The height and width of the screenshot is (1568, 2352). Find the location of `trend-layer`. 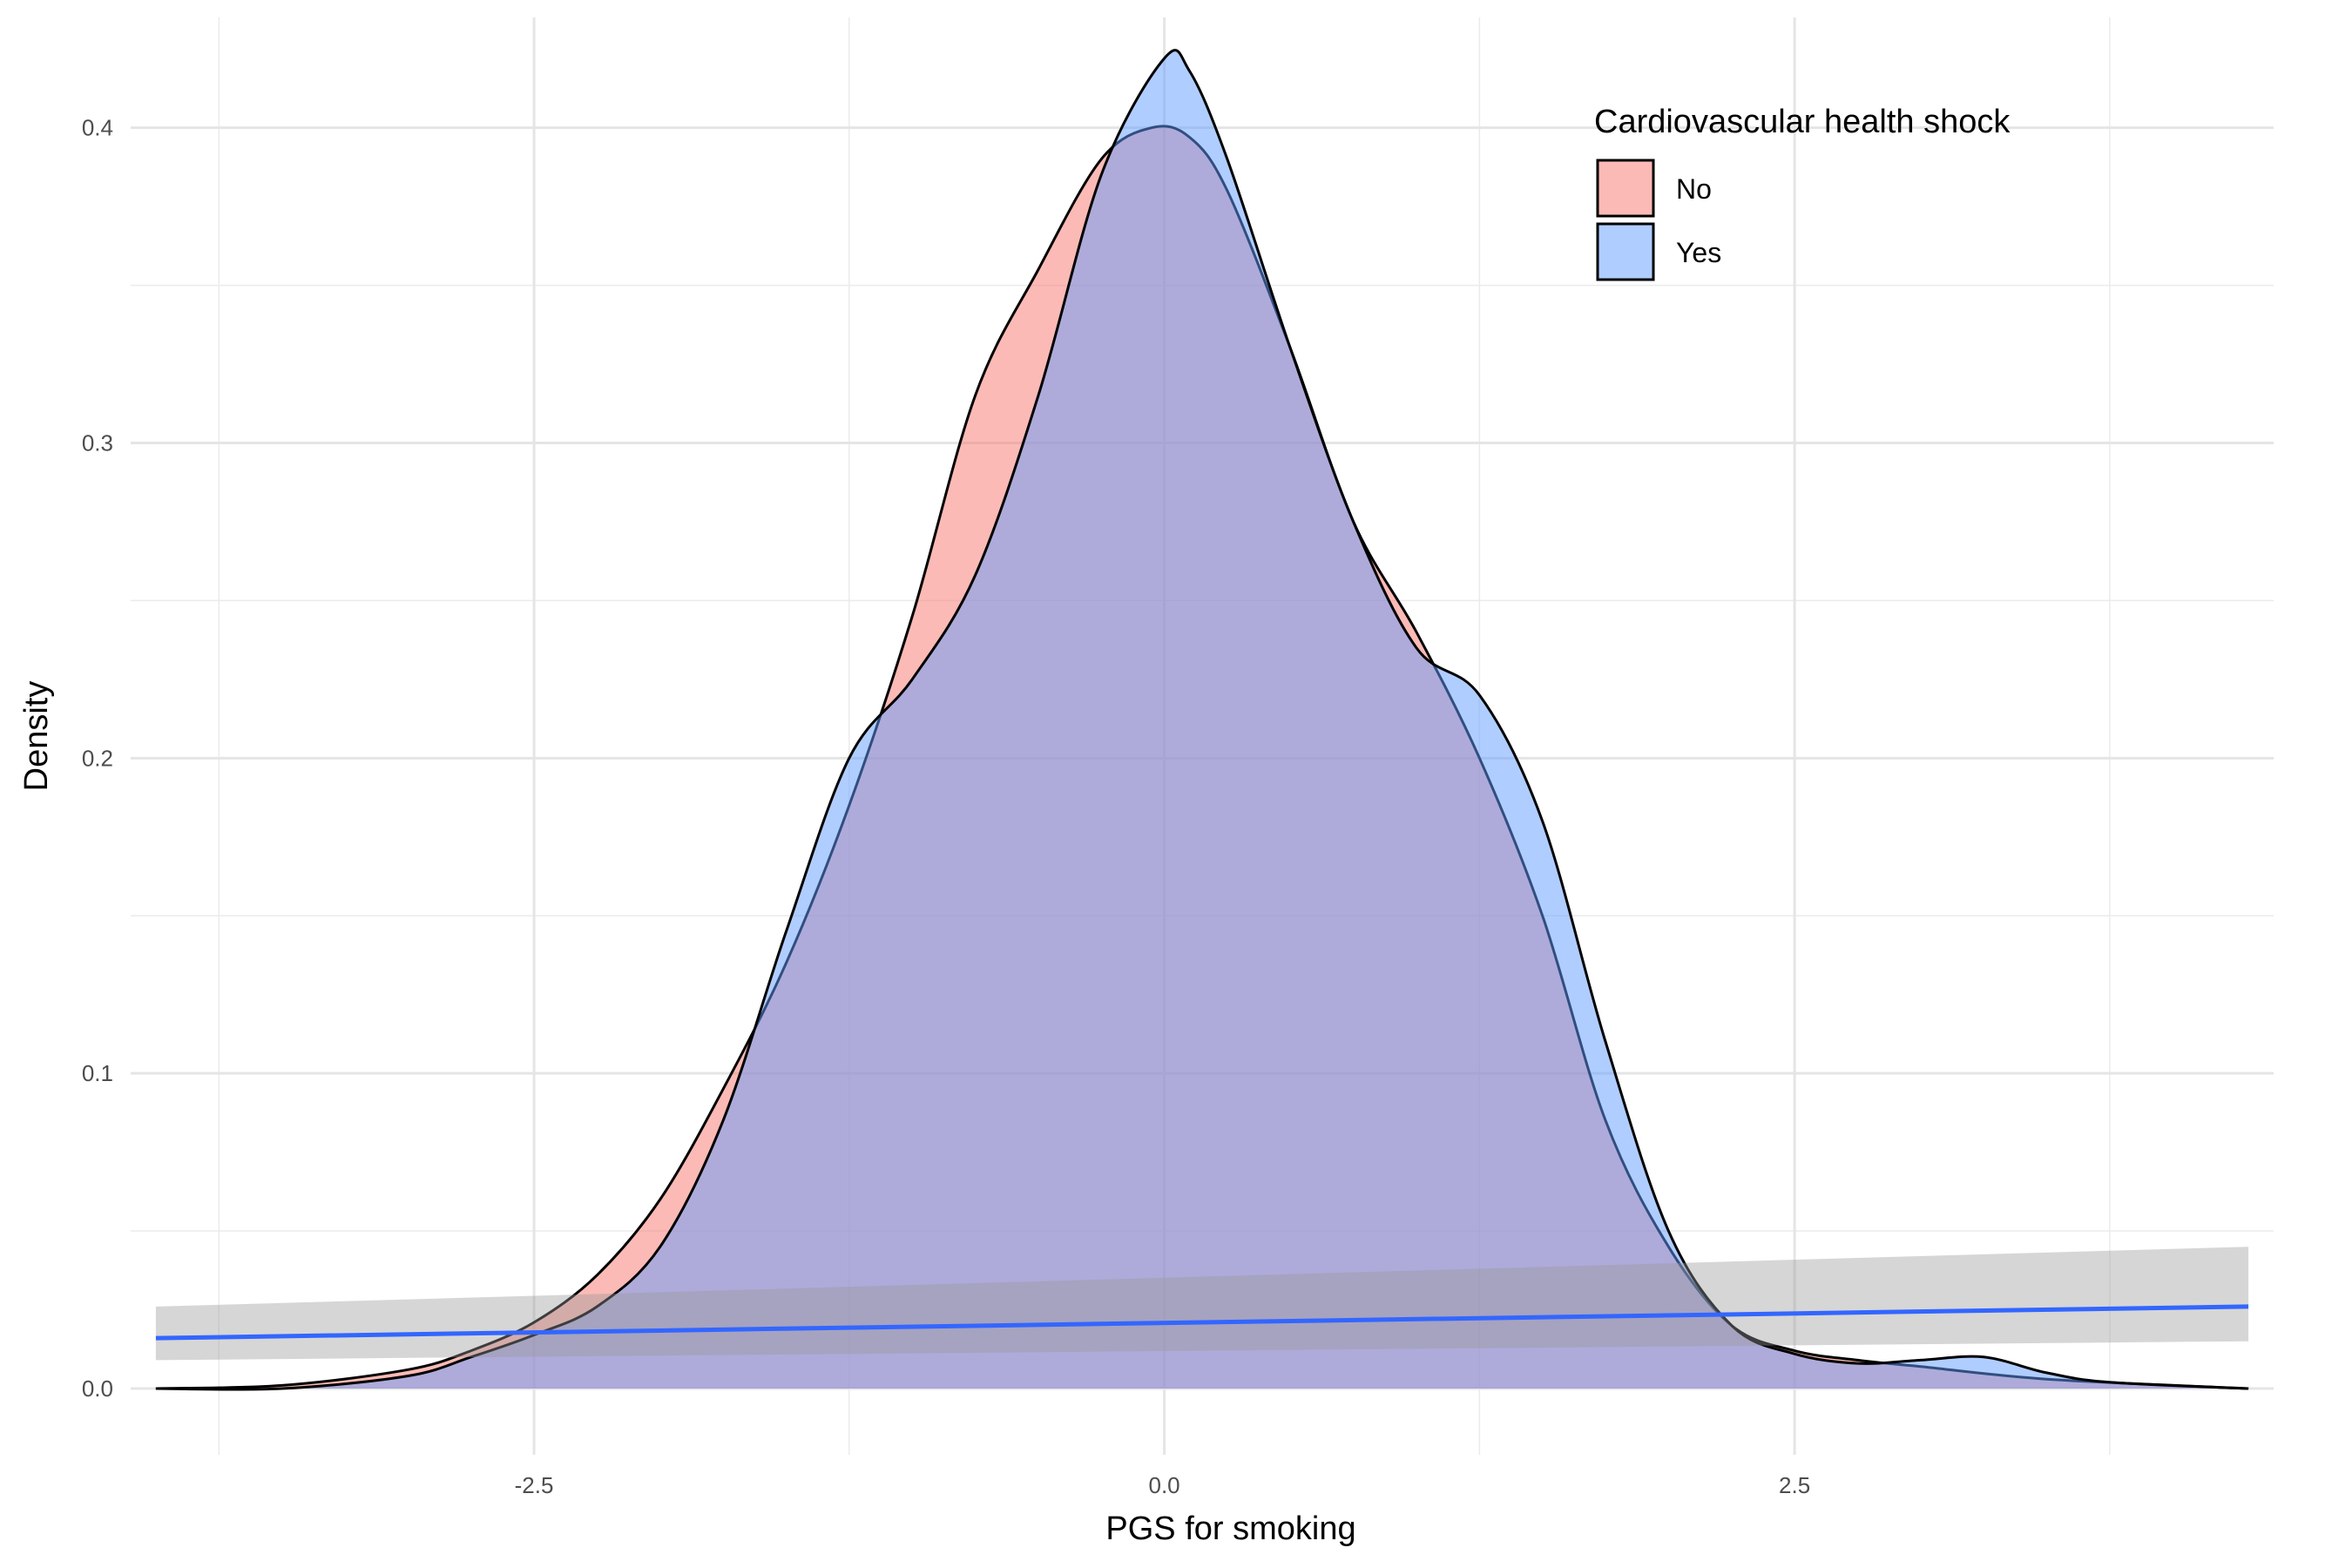

trend-layer is located at coordinates (1202, 1304).